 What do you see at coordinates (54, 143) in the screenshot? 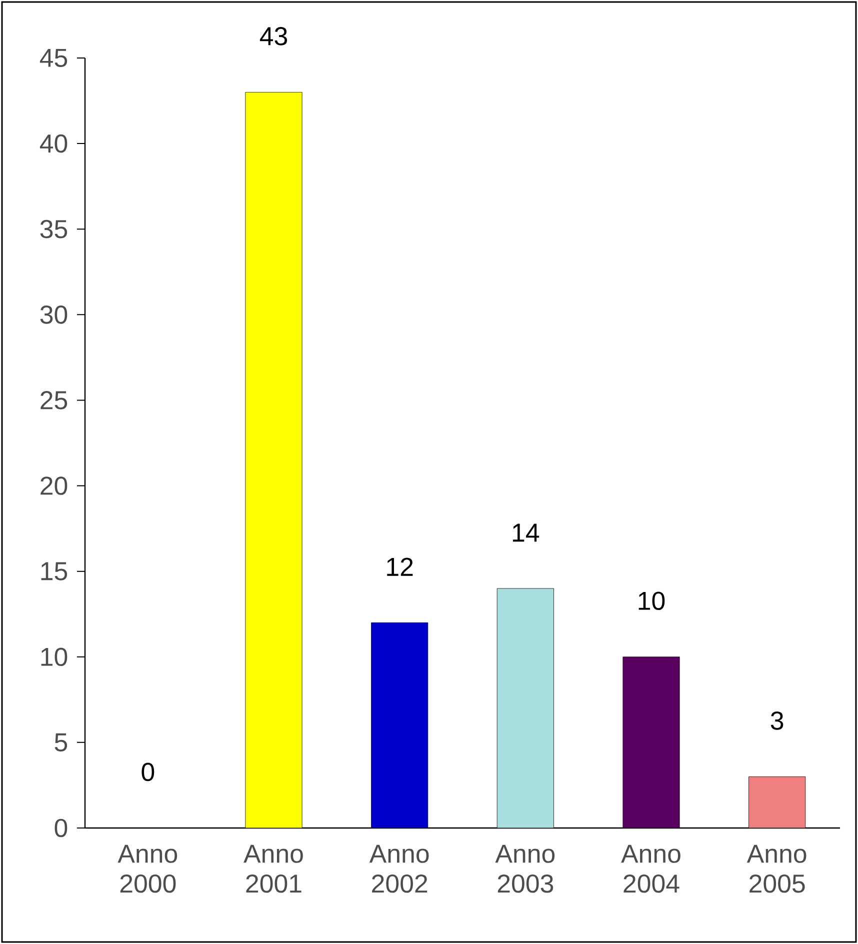
I see `y-tick-label: 40` at bounding box center [54, 143].